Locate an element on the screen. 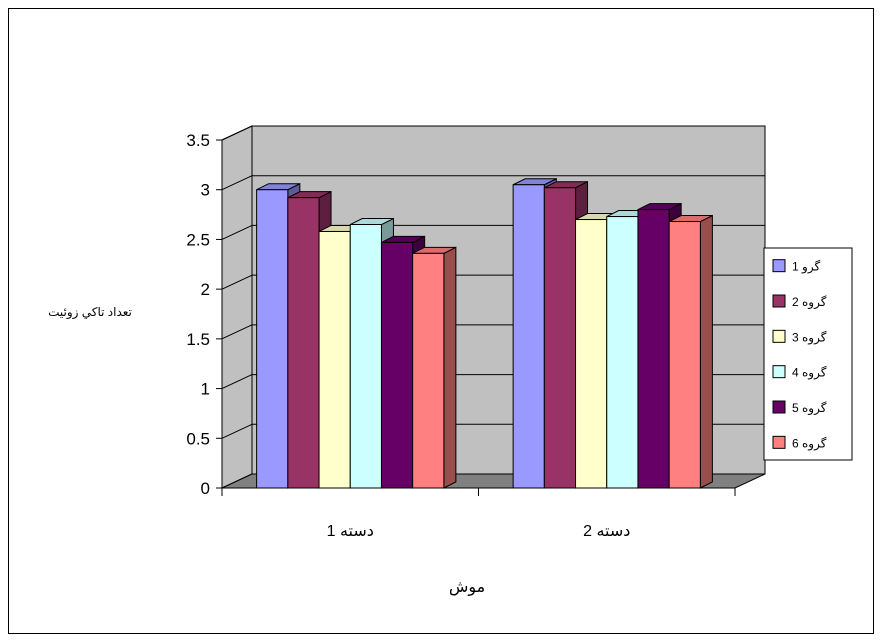 This screenshot has width=882, height=642. legend: گرو 1 گروه 2 گروه 3 گروه 4 گروه 5 گروه 6 is located at coordinates (808, 354).